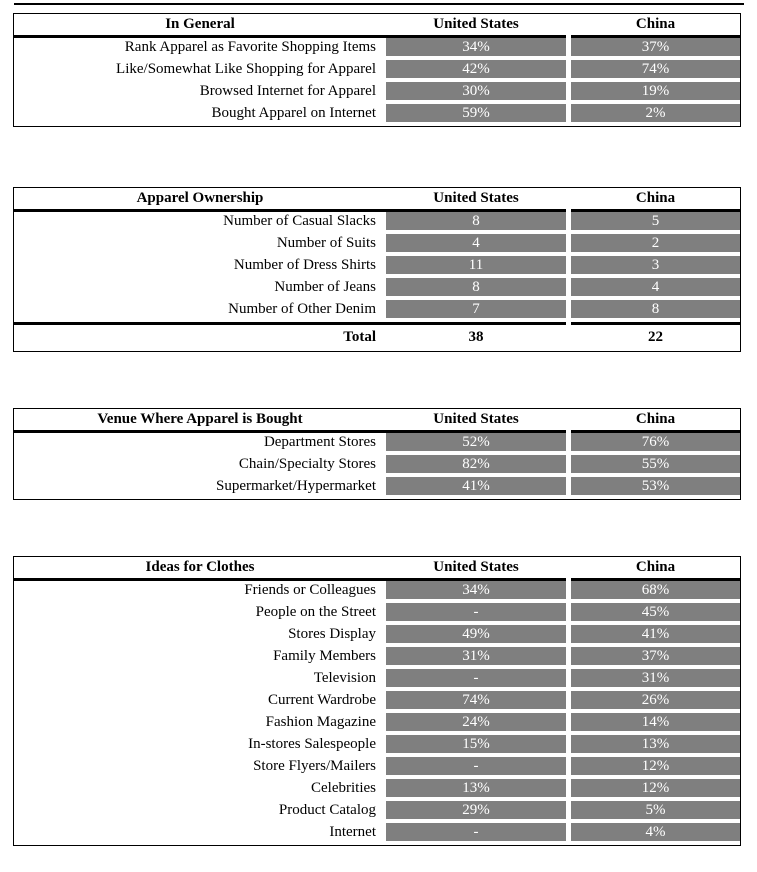  I want to click on table-row: Current Wardrobe 74% 26%, so click(377, 702).